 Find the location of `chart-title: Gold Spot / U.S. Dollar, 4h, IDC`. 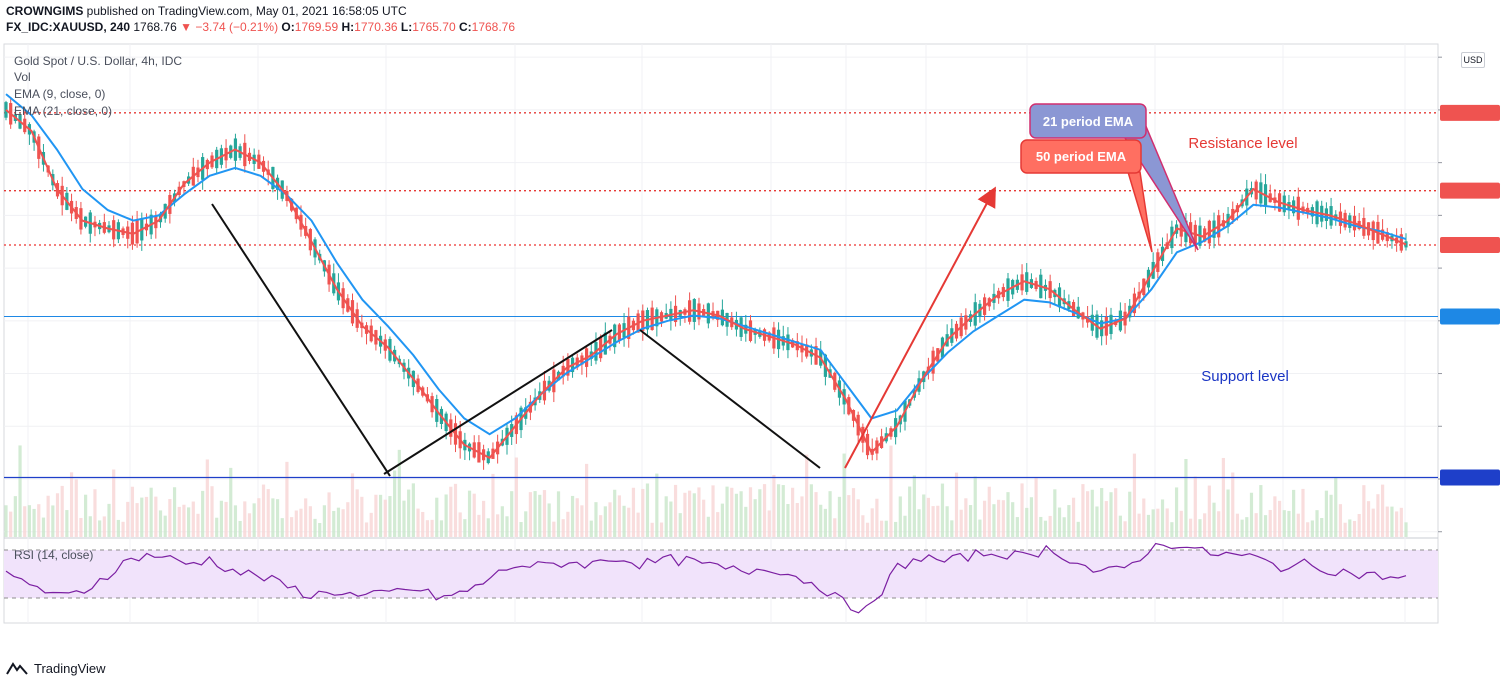

chart-title: Gold Spot / U.S. Dollar, 4h, IDC is located at coordinates (98, 61).